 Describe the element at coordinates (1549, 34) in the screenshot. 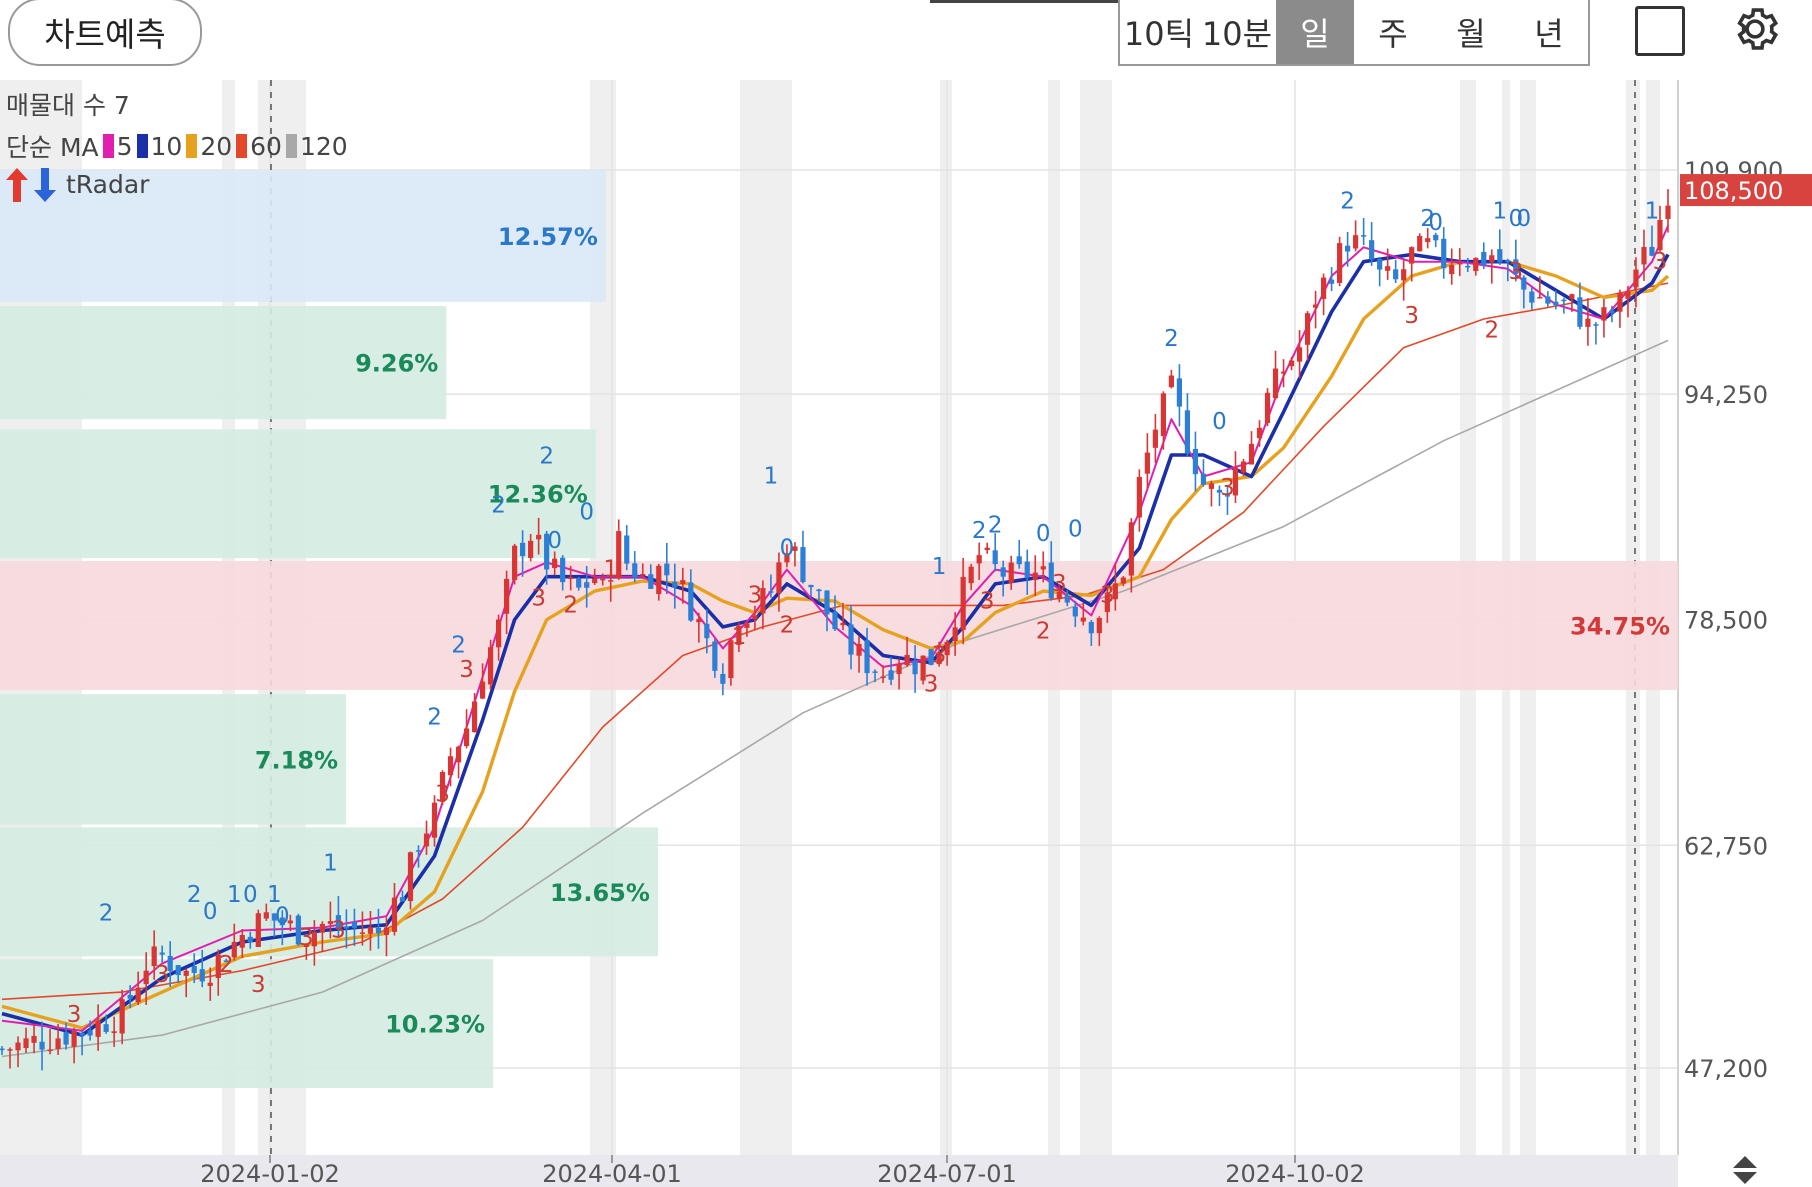

I see `period-year-button: 년` at that location.